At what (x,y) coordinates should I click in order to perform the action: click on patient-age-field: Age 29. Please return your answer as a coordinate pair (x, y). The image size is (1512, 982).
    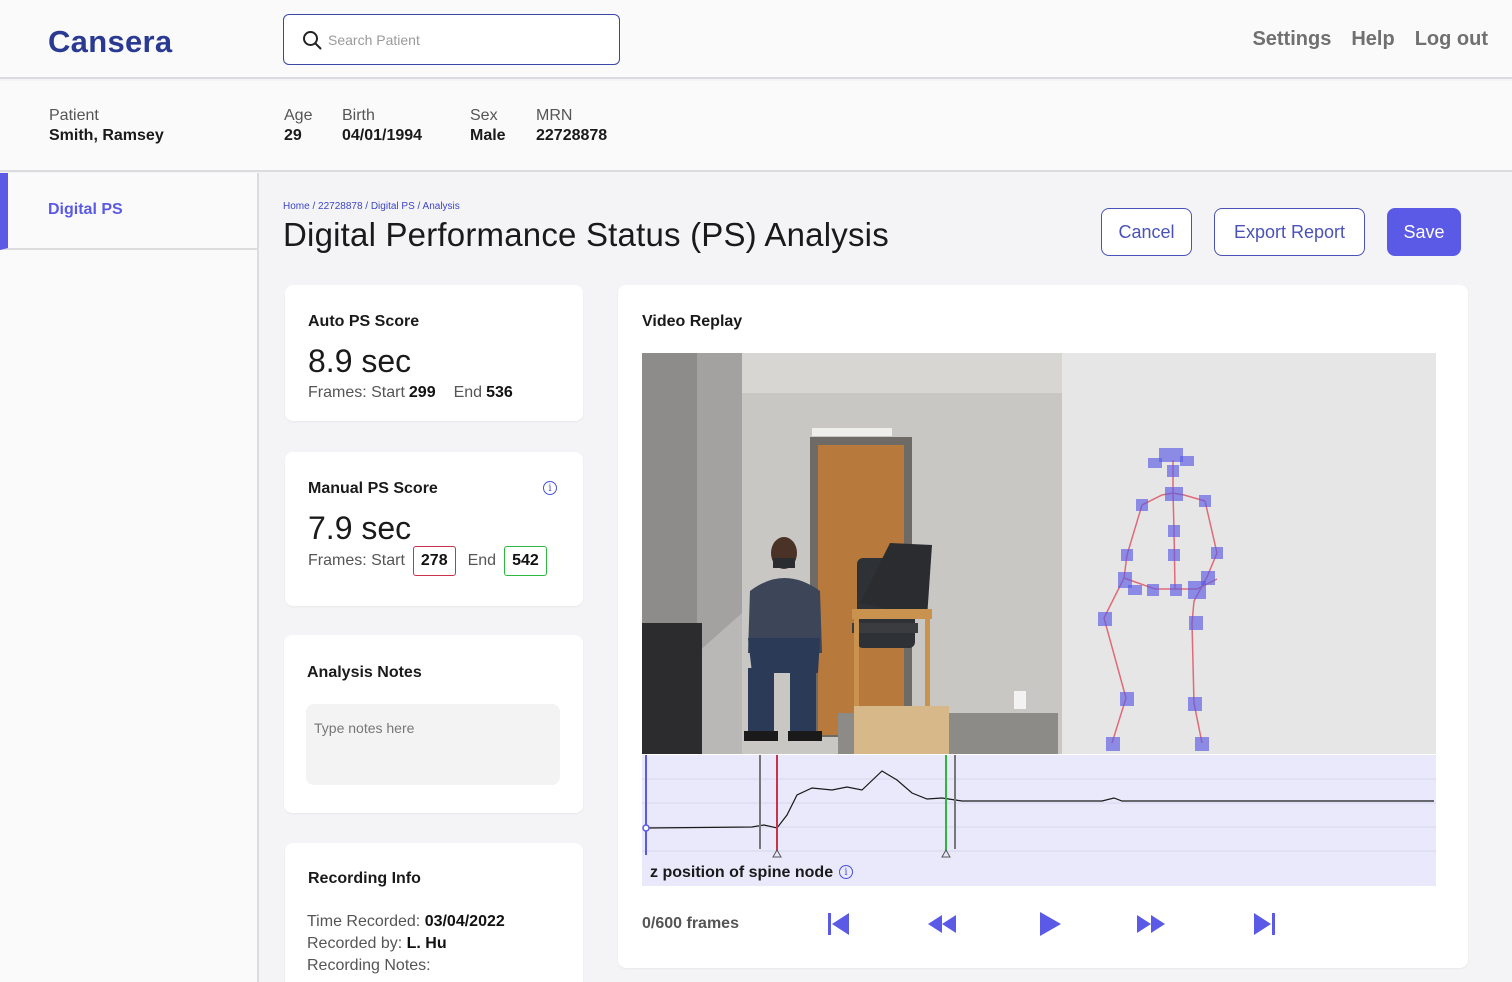
    Looking at the image, I should click on (298, 126).